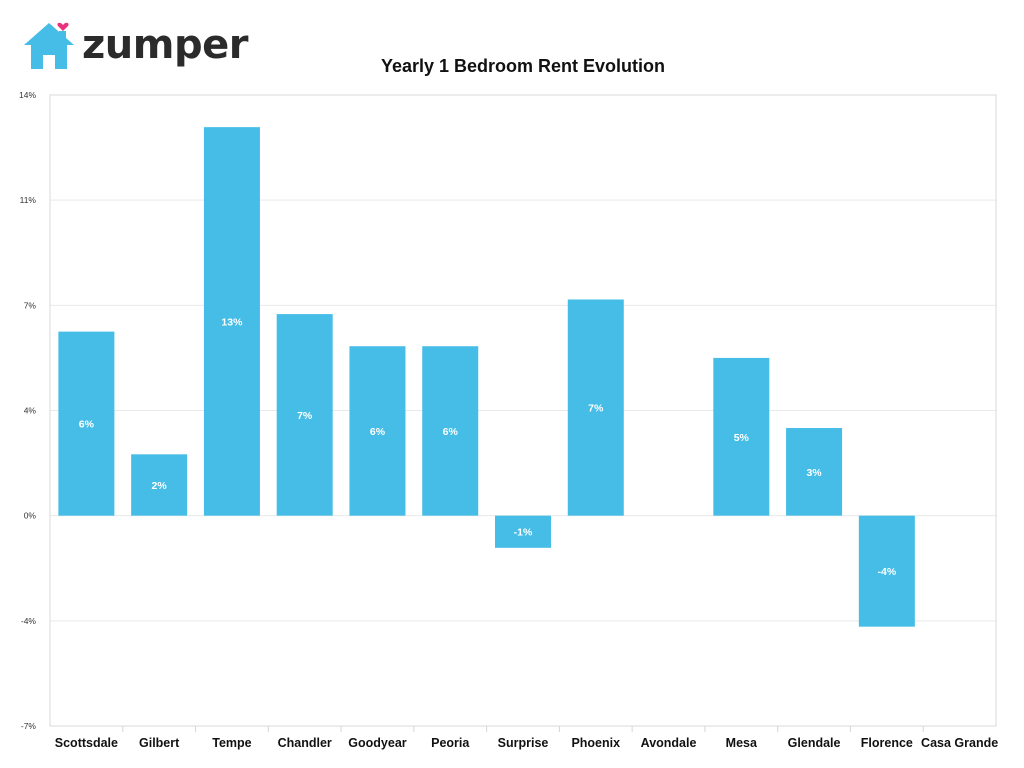 This screenshot has width=1024, height=768. Describe the element at coordinates (29, 726) in the screenshot. I see `y-tick-label: -7%` at that location.